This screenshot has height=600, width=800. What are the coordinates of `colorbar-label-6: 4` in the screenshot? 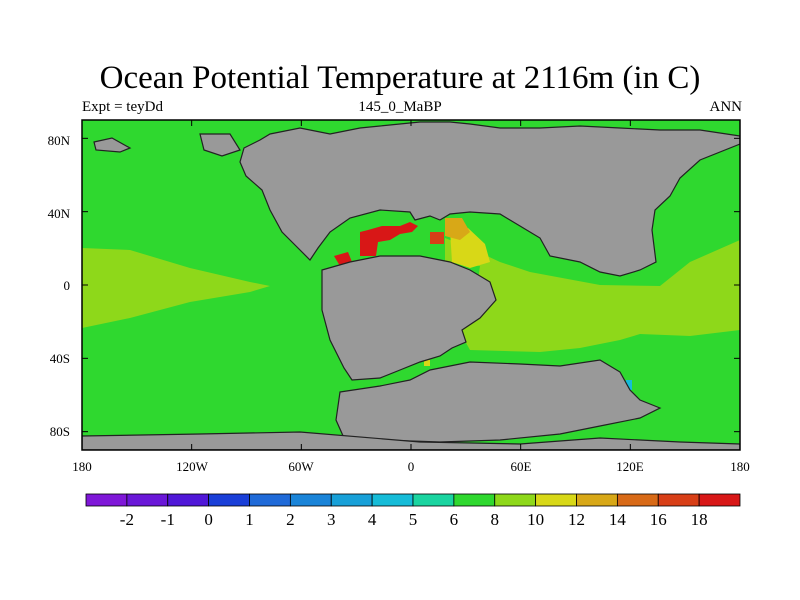 It's located at (372, 519).